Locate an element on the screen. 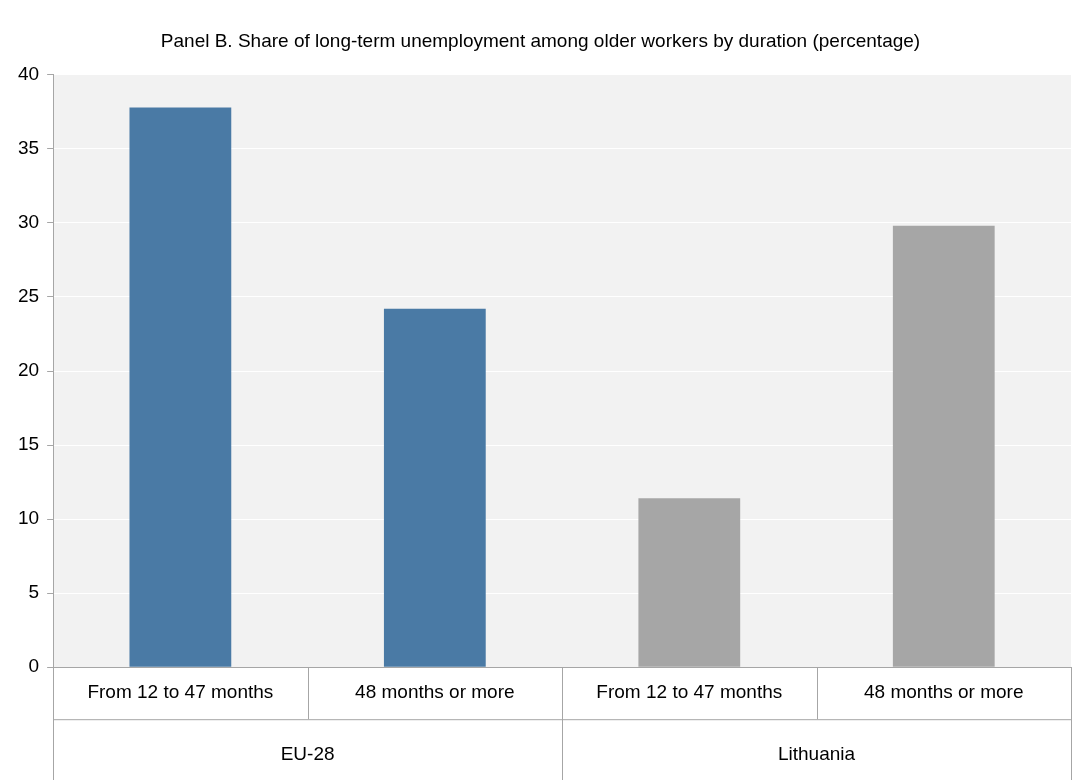 This screenshot has width=1077, height=780. text: Lithuania is located at coordinates (816, 754).